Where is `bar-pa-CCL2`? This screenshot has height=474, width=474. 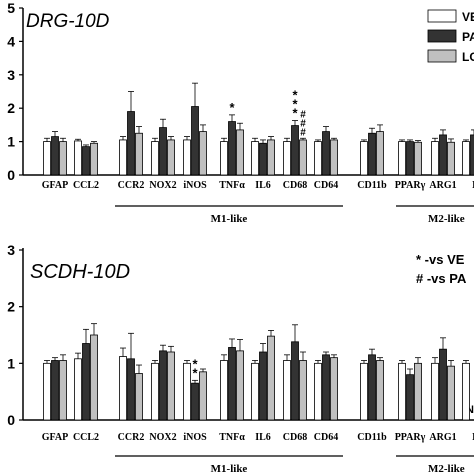
bar-pa-CCL2 is located at coordinates (86, 382).